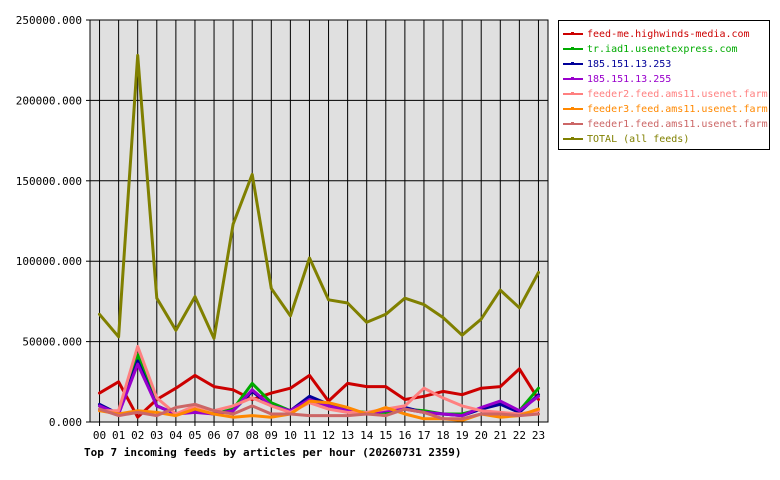  Describe the element at coordinates (156, 435) in the screenshot. I see `x-tick-label: 03` at that location.